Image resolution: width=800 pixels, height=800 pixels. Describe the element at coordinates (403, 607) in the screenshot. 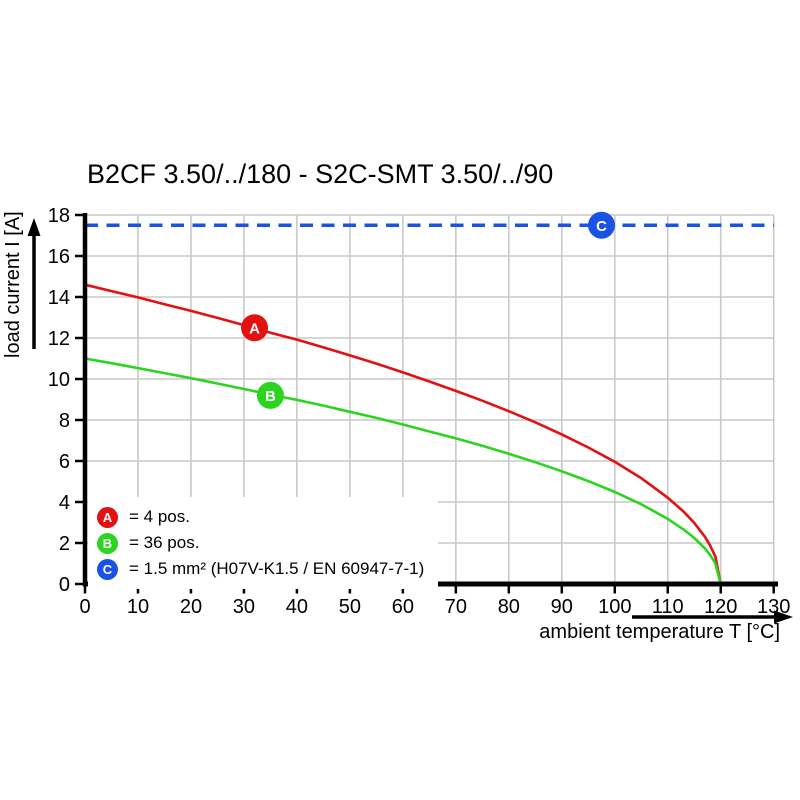

I see `x-tick-label: 60` at that location.